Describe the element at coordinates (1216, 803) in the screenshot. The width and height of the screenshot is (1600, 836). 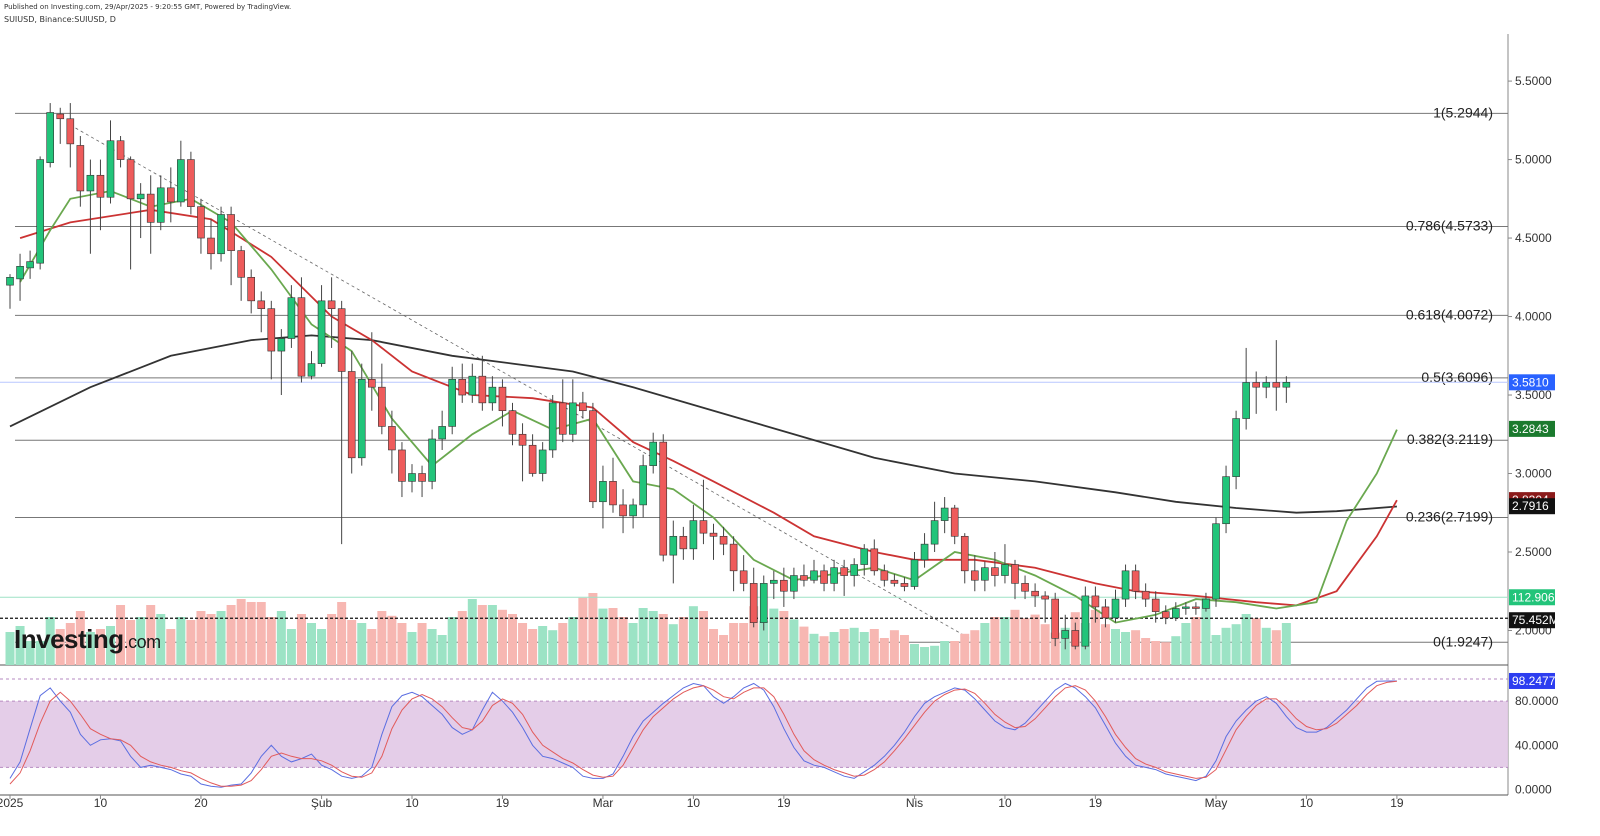
I see `time-tick-label: May` at that location.